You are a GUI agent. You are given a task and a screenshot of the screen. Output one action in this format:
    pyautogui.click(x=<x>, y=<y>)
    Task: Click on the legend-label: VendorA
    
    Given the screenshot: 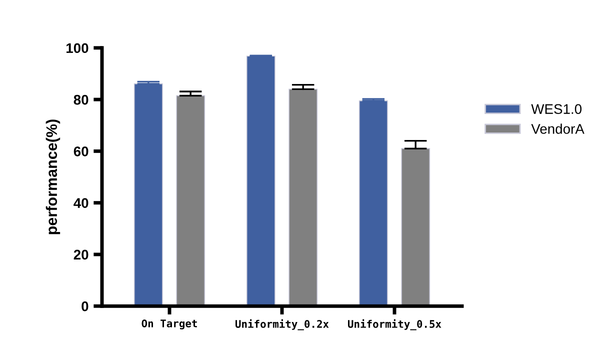 What is the action you would take?
    pyautogui.click(x=557, y=129)
    